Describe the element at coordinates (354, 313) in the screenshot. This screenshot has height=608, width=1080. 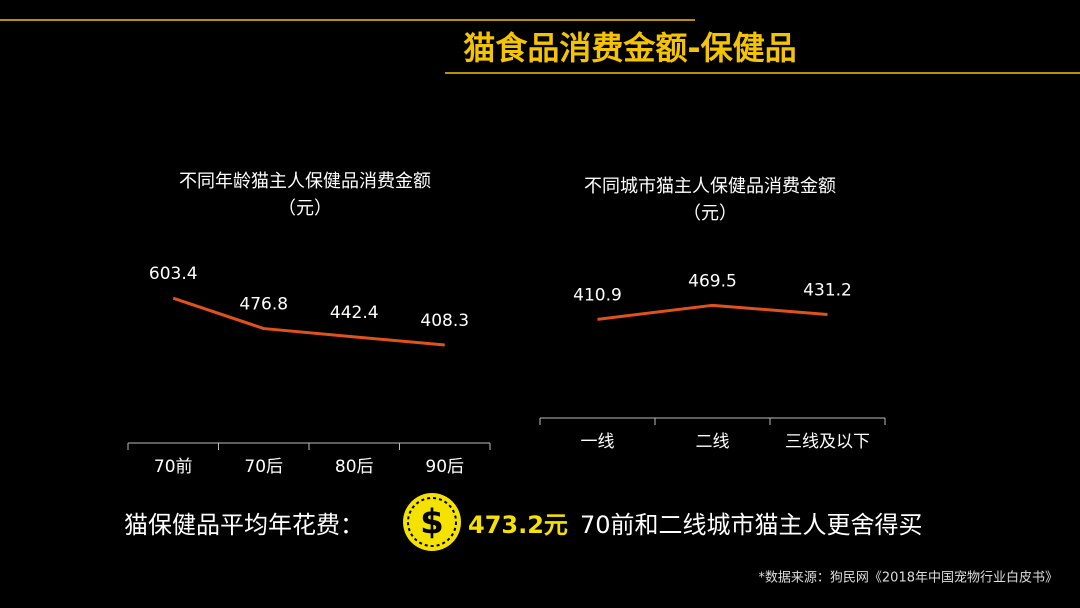
I see `data-label: 442.4` at that location.